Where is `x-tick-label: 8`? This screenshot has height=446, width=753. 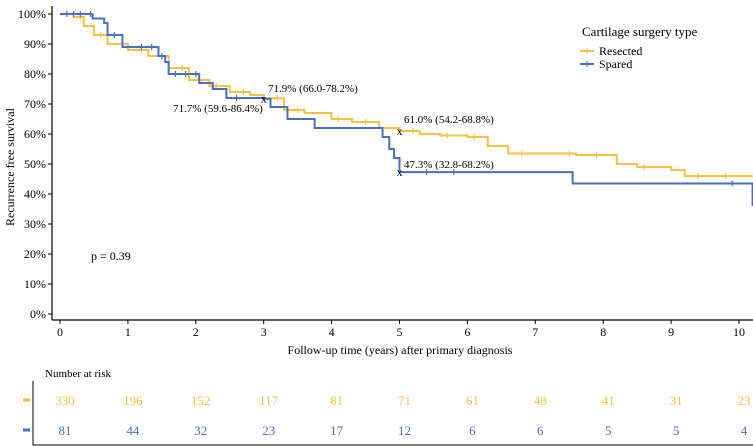 x-tick-label: 8 is located at coordinates (603, 332).